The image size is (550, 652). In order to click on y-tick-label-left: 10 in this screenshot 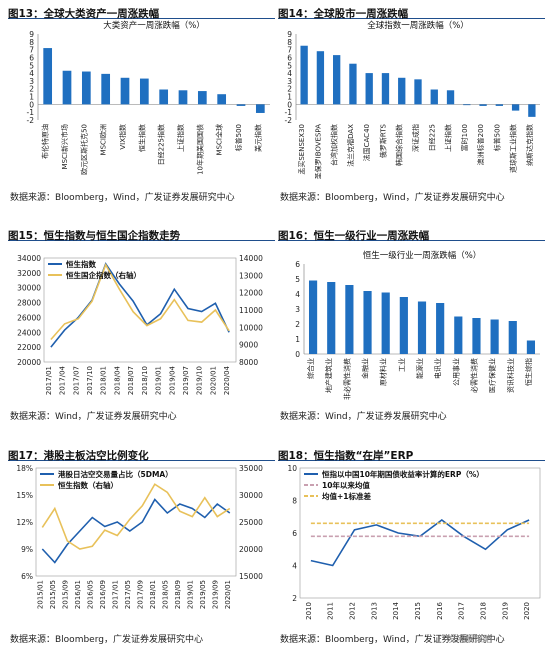, I will do `click(292, 468)`.